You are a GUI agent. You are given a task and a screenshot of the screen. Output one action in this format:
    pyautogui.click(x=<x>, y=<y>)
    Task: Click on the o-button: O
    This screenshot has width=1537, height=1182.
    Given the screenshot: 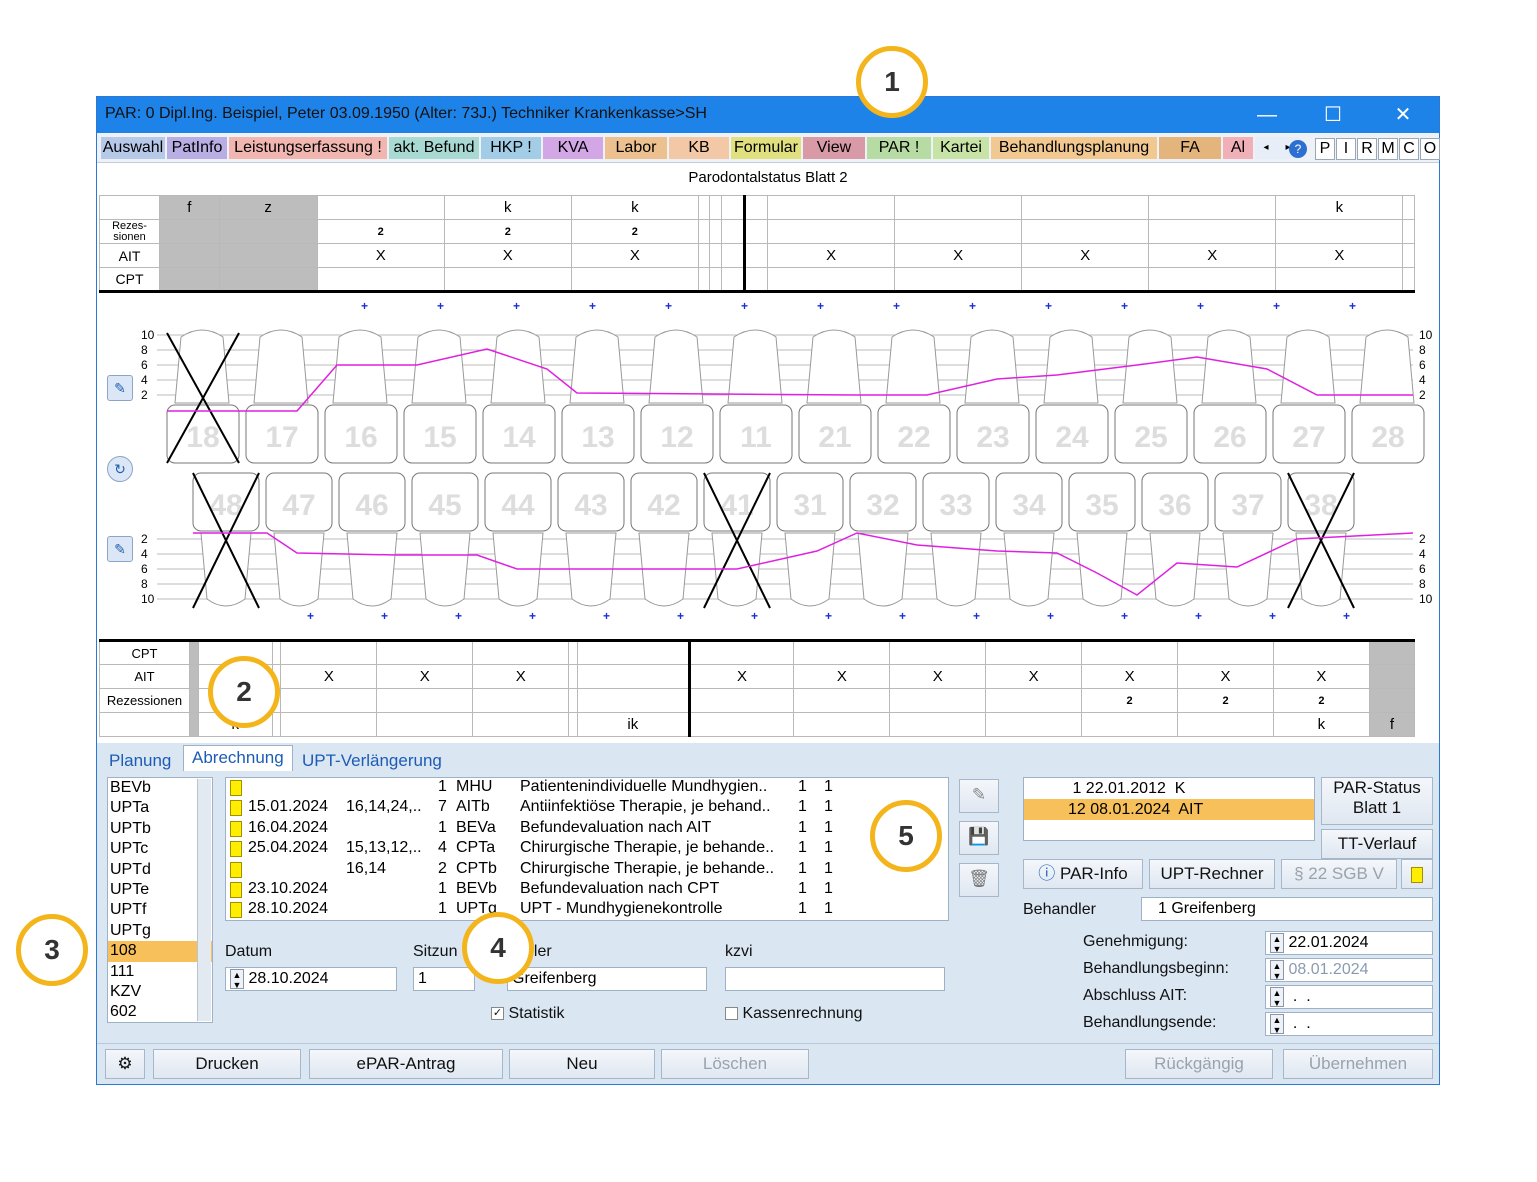 What is the action you would take?
    pyautogui.click(x=1430, y=149)
    